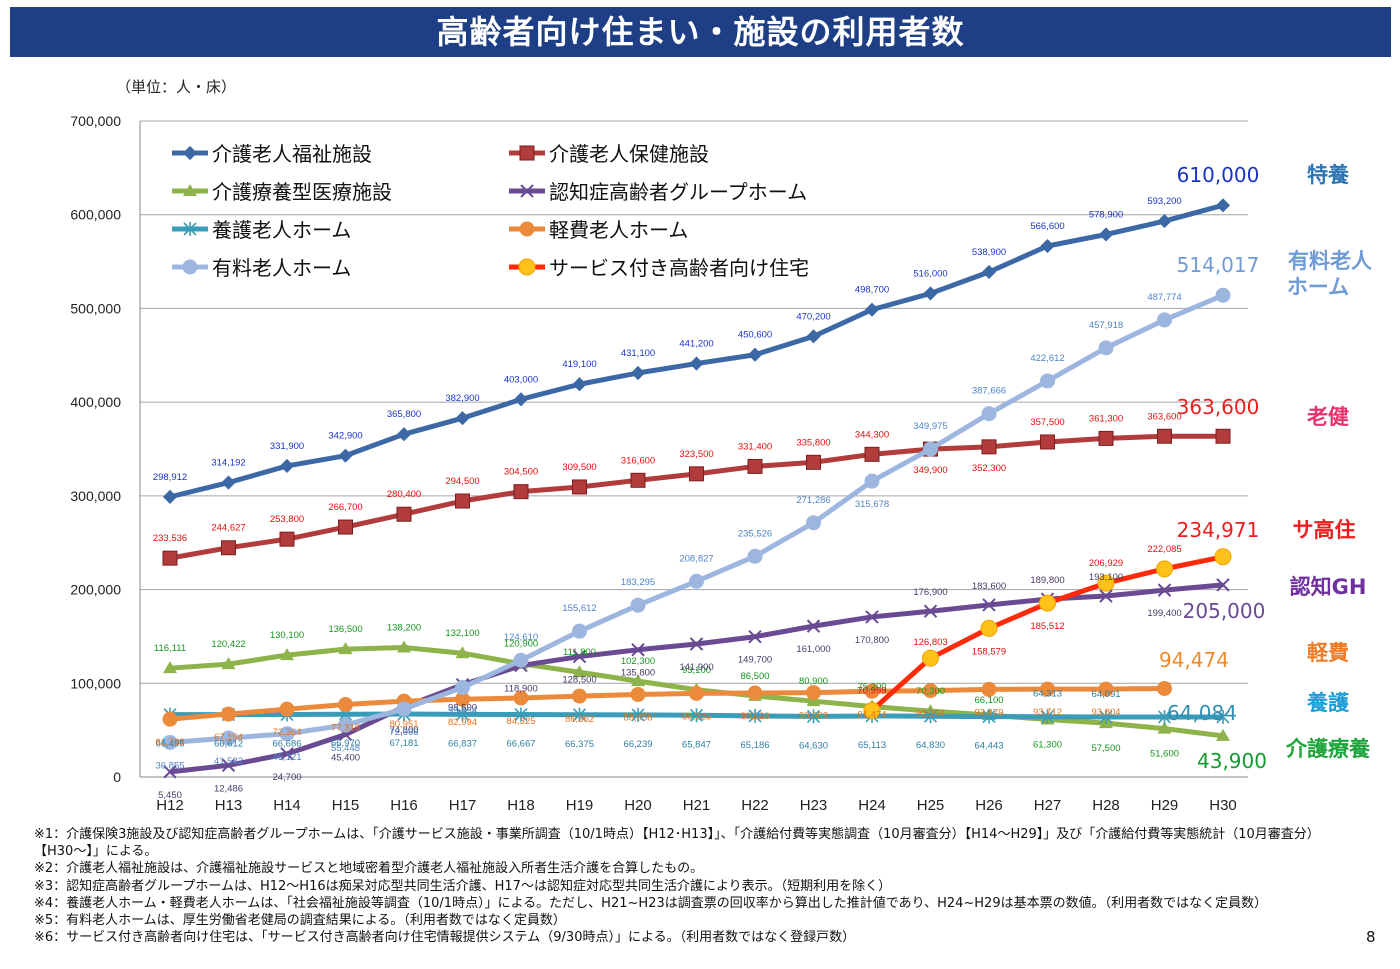  Describe the element at coordinates (95, 121) in the screenshot. I see `y-tick-label: 700,000` at that location.